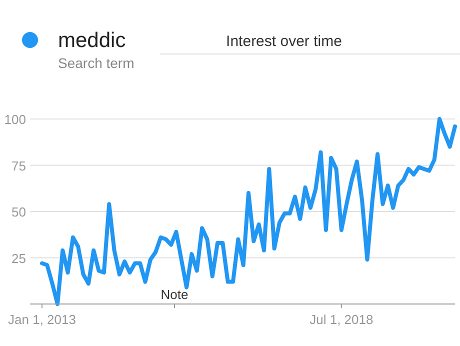  I want to click on annotation: Note, so click(174, 294).